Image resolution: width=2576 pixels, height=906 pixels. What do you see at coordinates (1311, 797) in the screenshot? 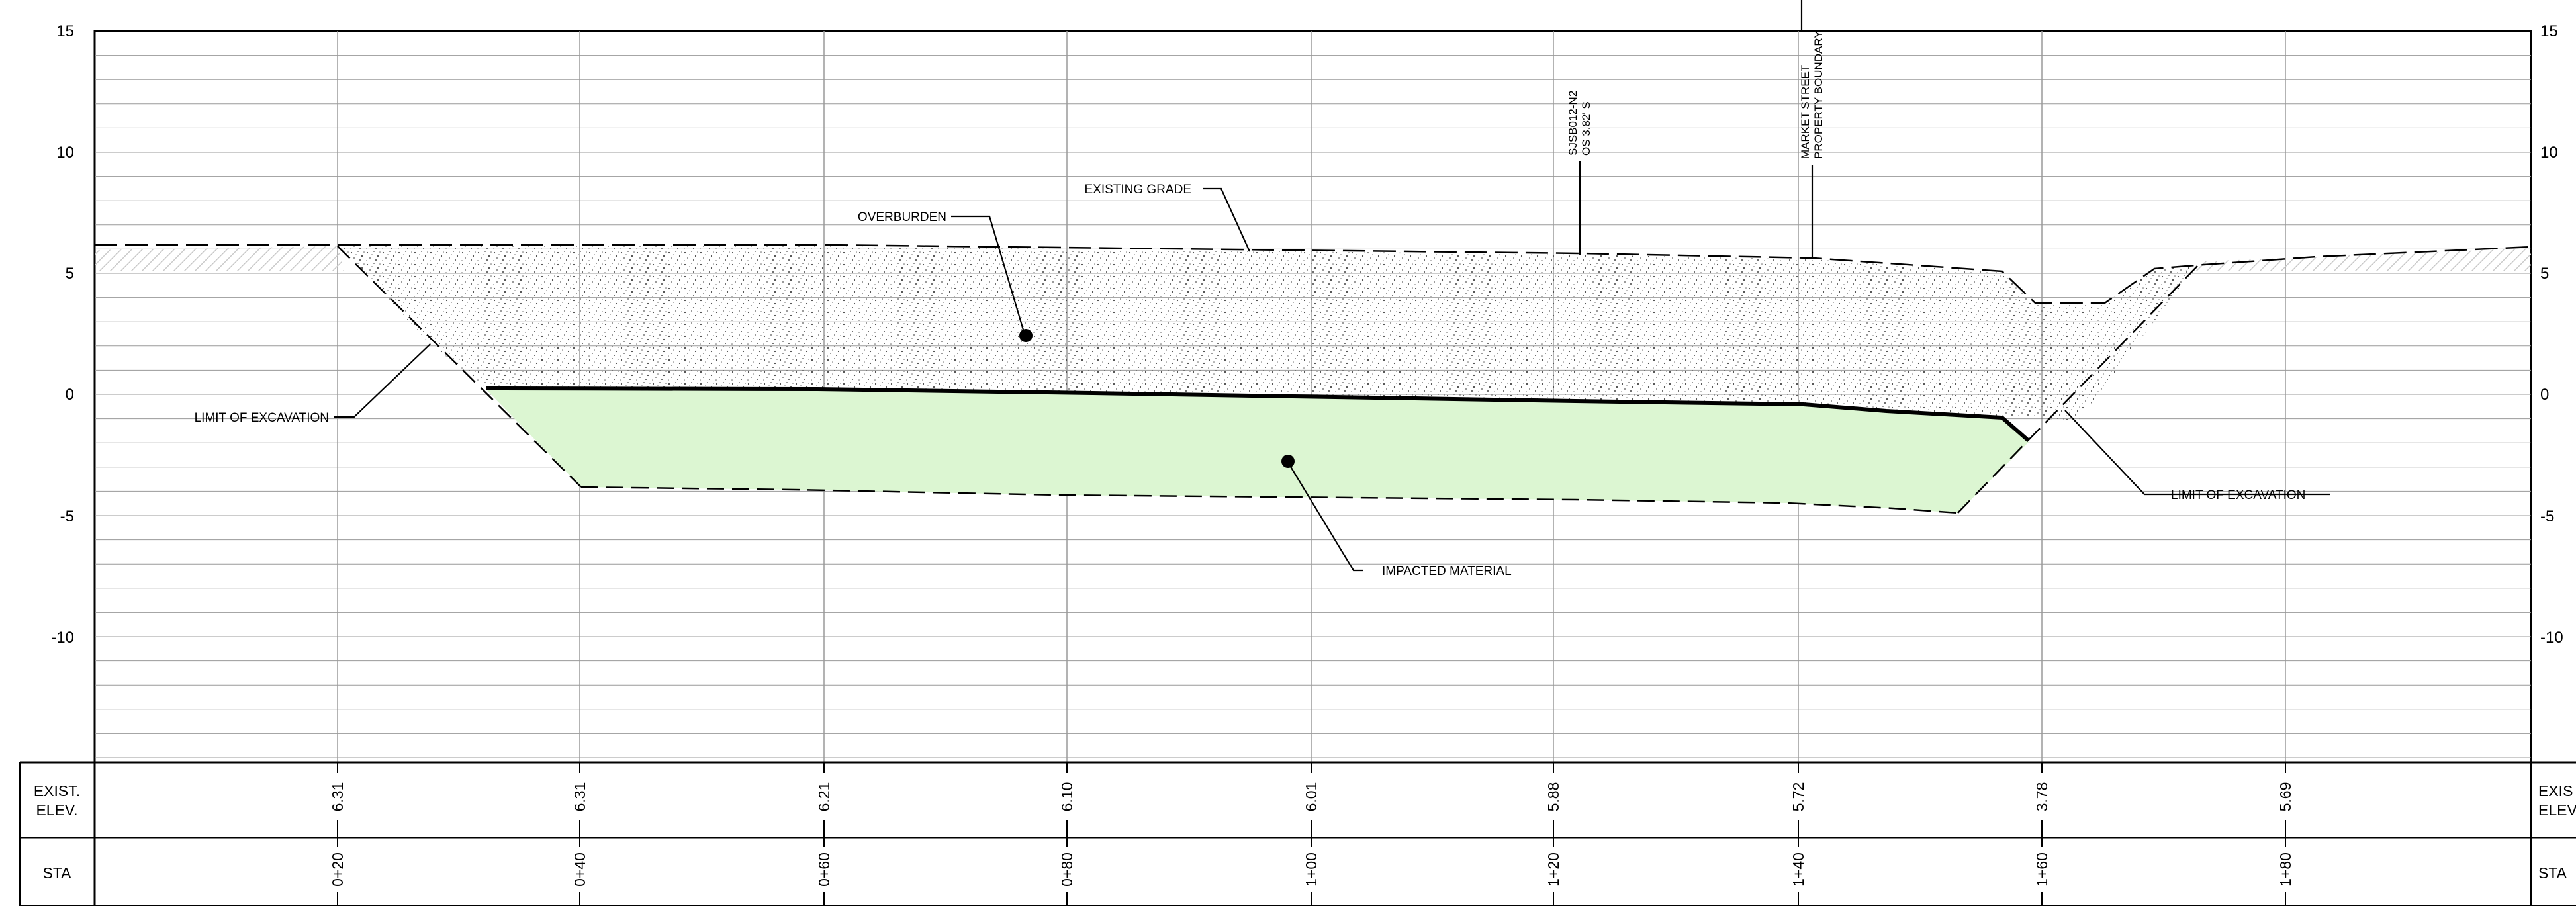
I see `existing-elevation-value: 6.01` at bounding box center [1311, 797].